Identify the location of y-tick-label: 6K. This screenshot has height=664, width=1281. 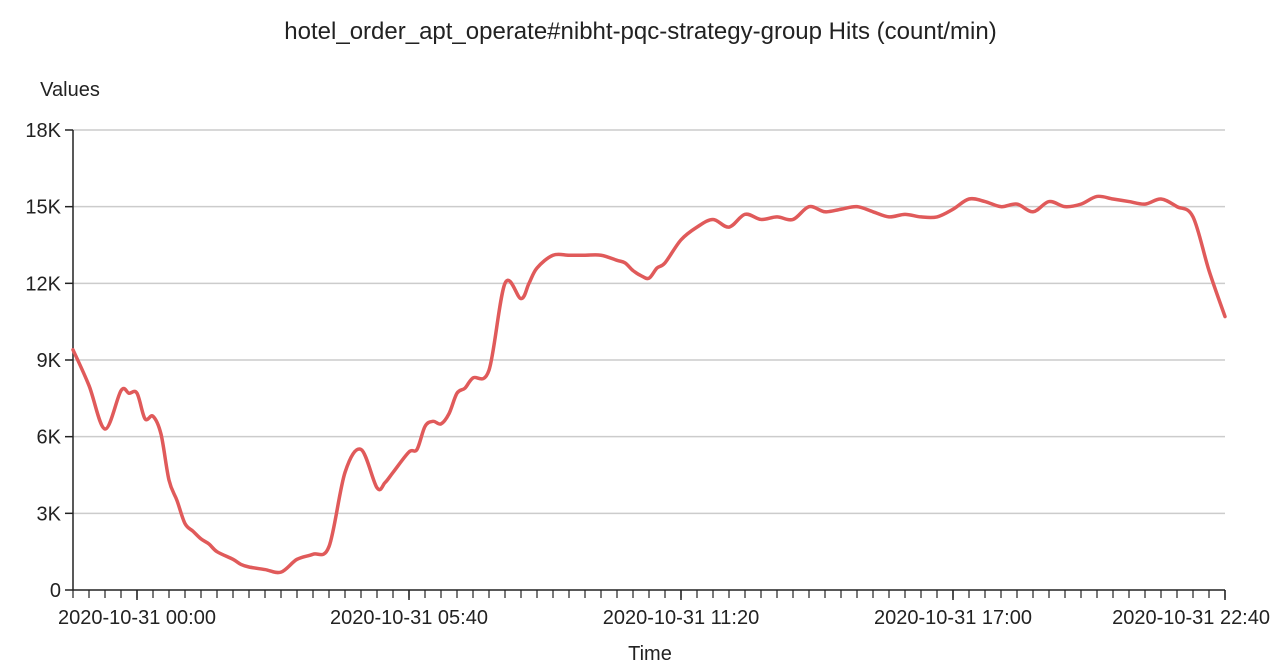
(49, 438).